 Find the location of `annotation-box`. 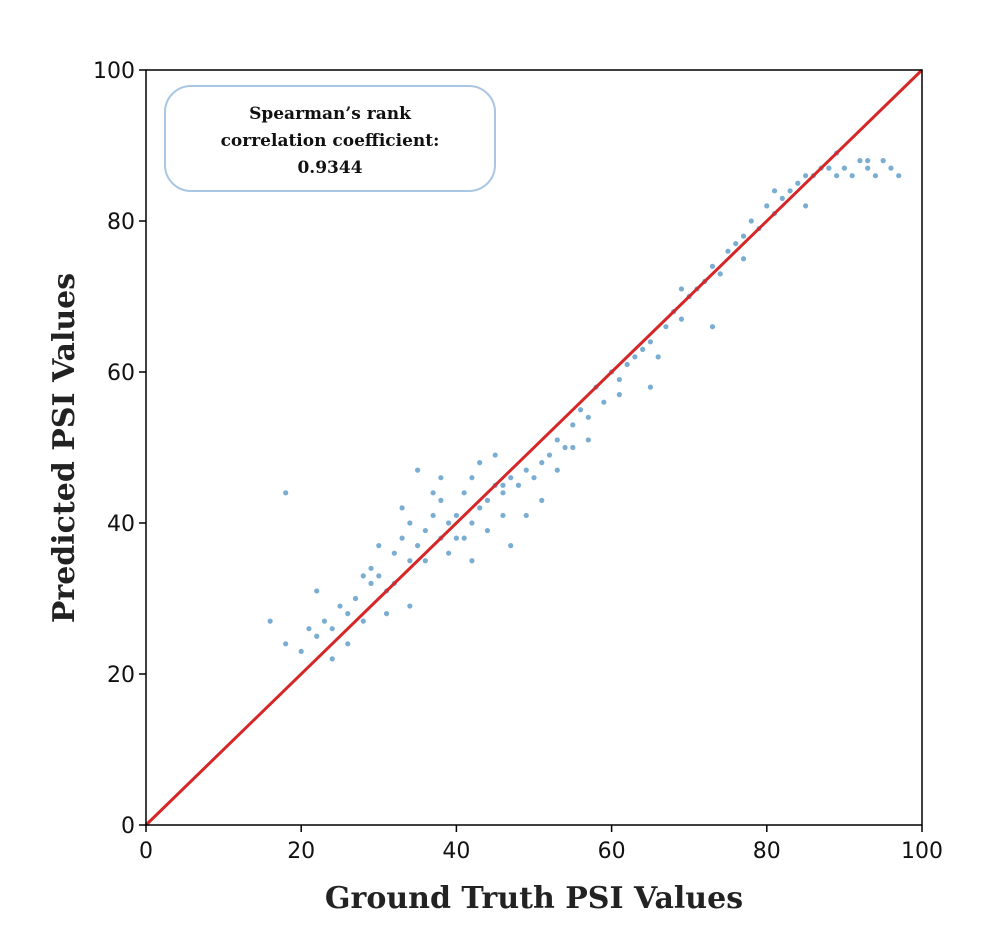

annotation-box is located at coordinates (330, 138).